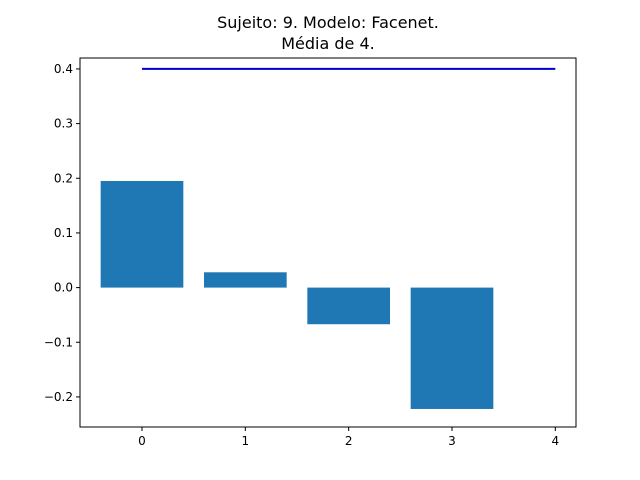 Image resolution: width=640 pixels, height=480 pixels. Describe the element at coordinates (58, 342) in the screenshot. I see `y-tick-label: −0.1` at that location.